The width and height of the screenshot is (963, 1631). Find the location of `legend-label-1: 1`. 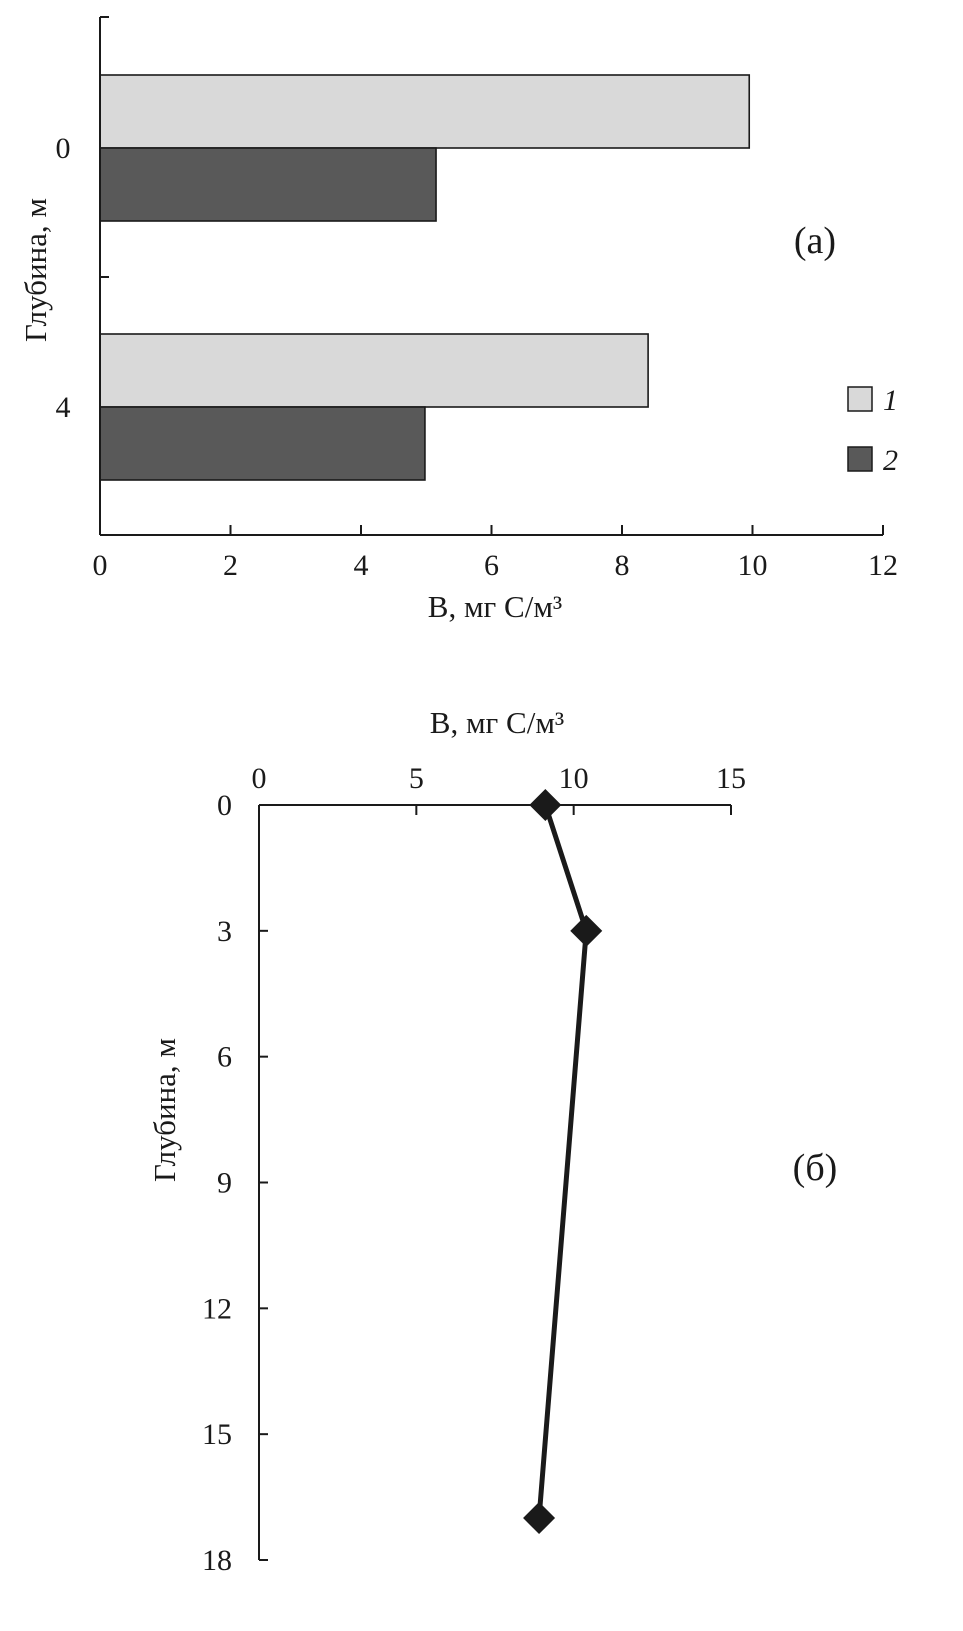

legend-label-1: 1 is located at coordinates (890, 400).